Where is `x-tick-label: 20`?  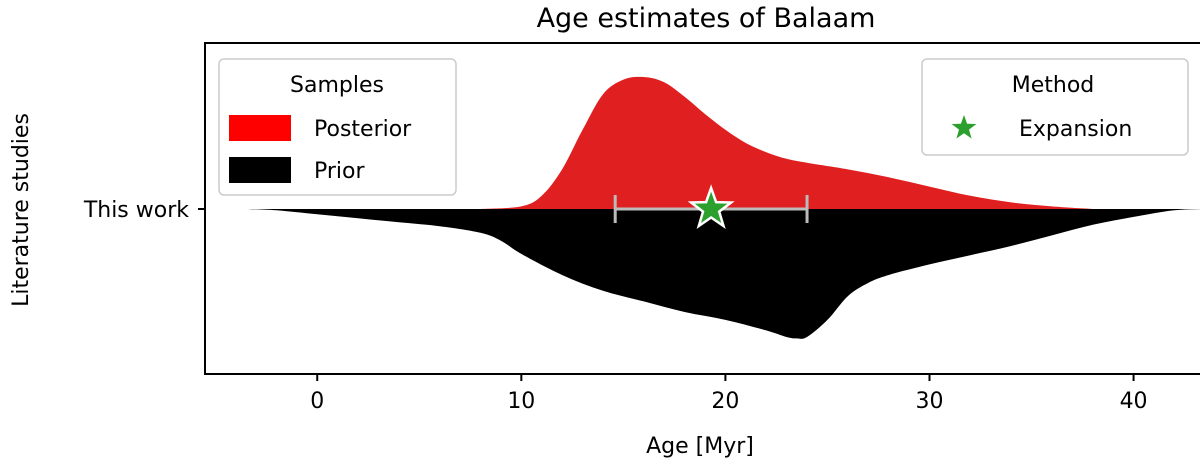 x-tick-label: 20 is located at coordinates (725, 401).